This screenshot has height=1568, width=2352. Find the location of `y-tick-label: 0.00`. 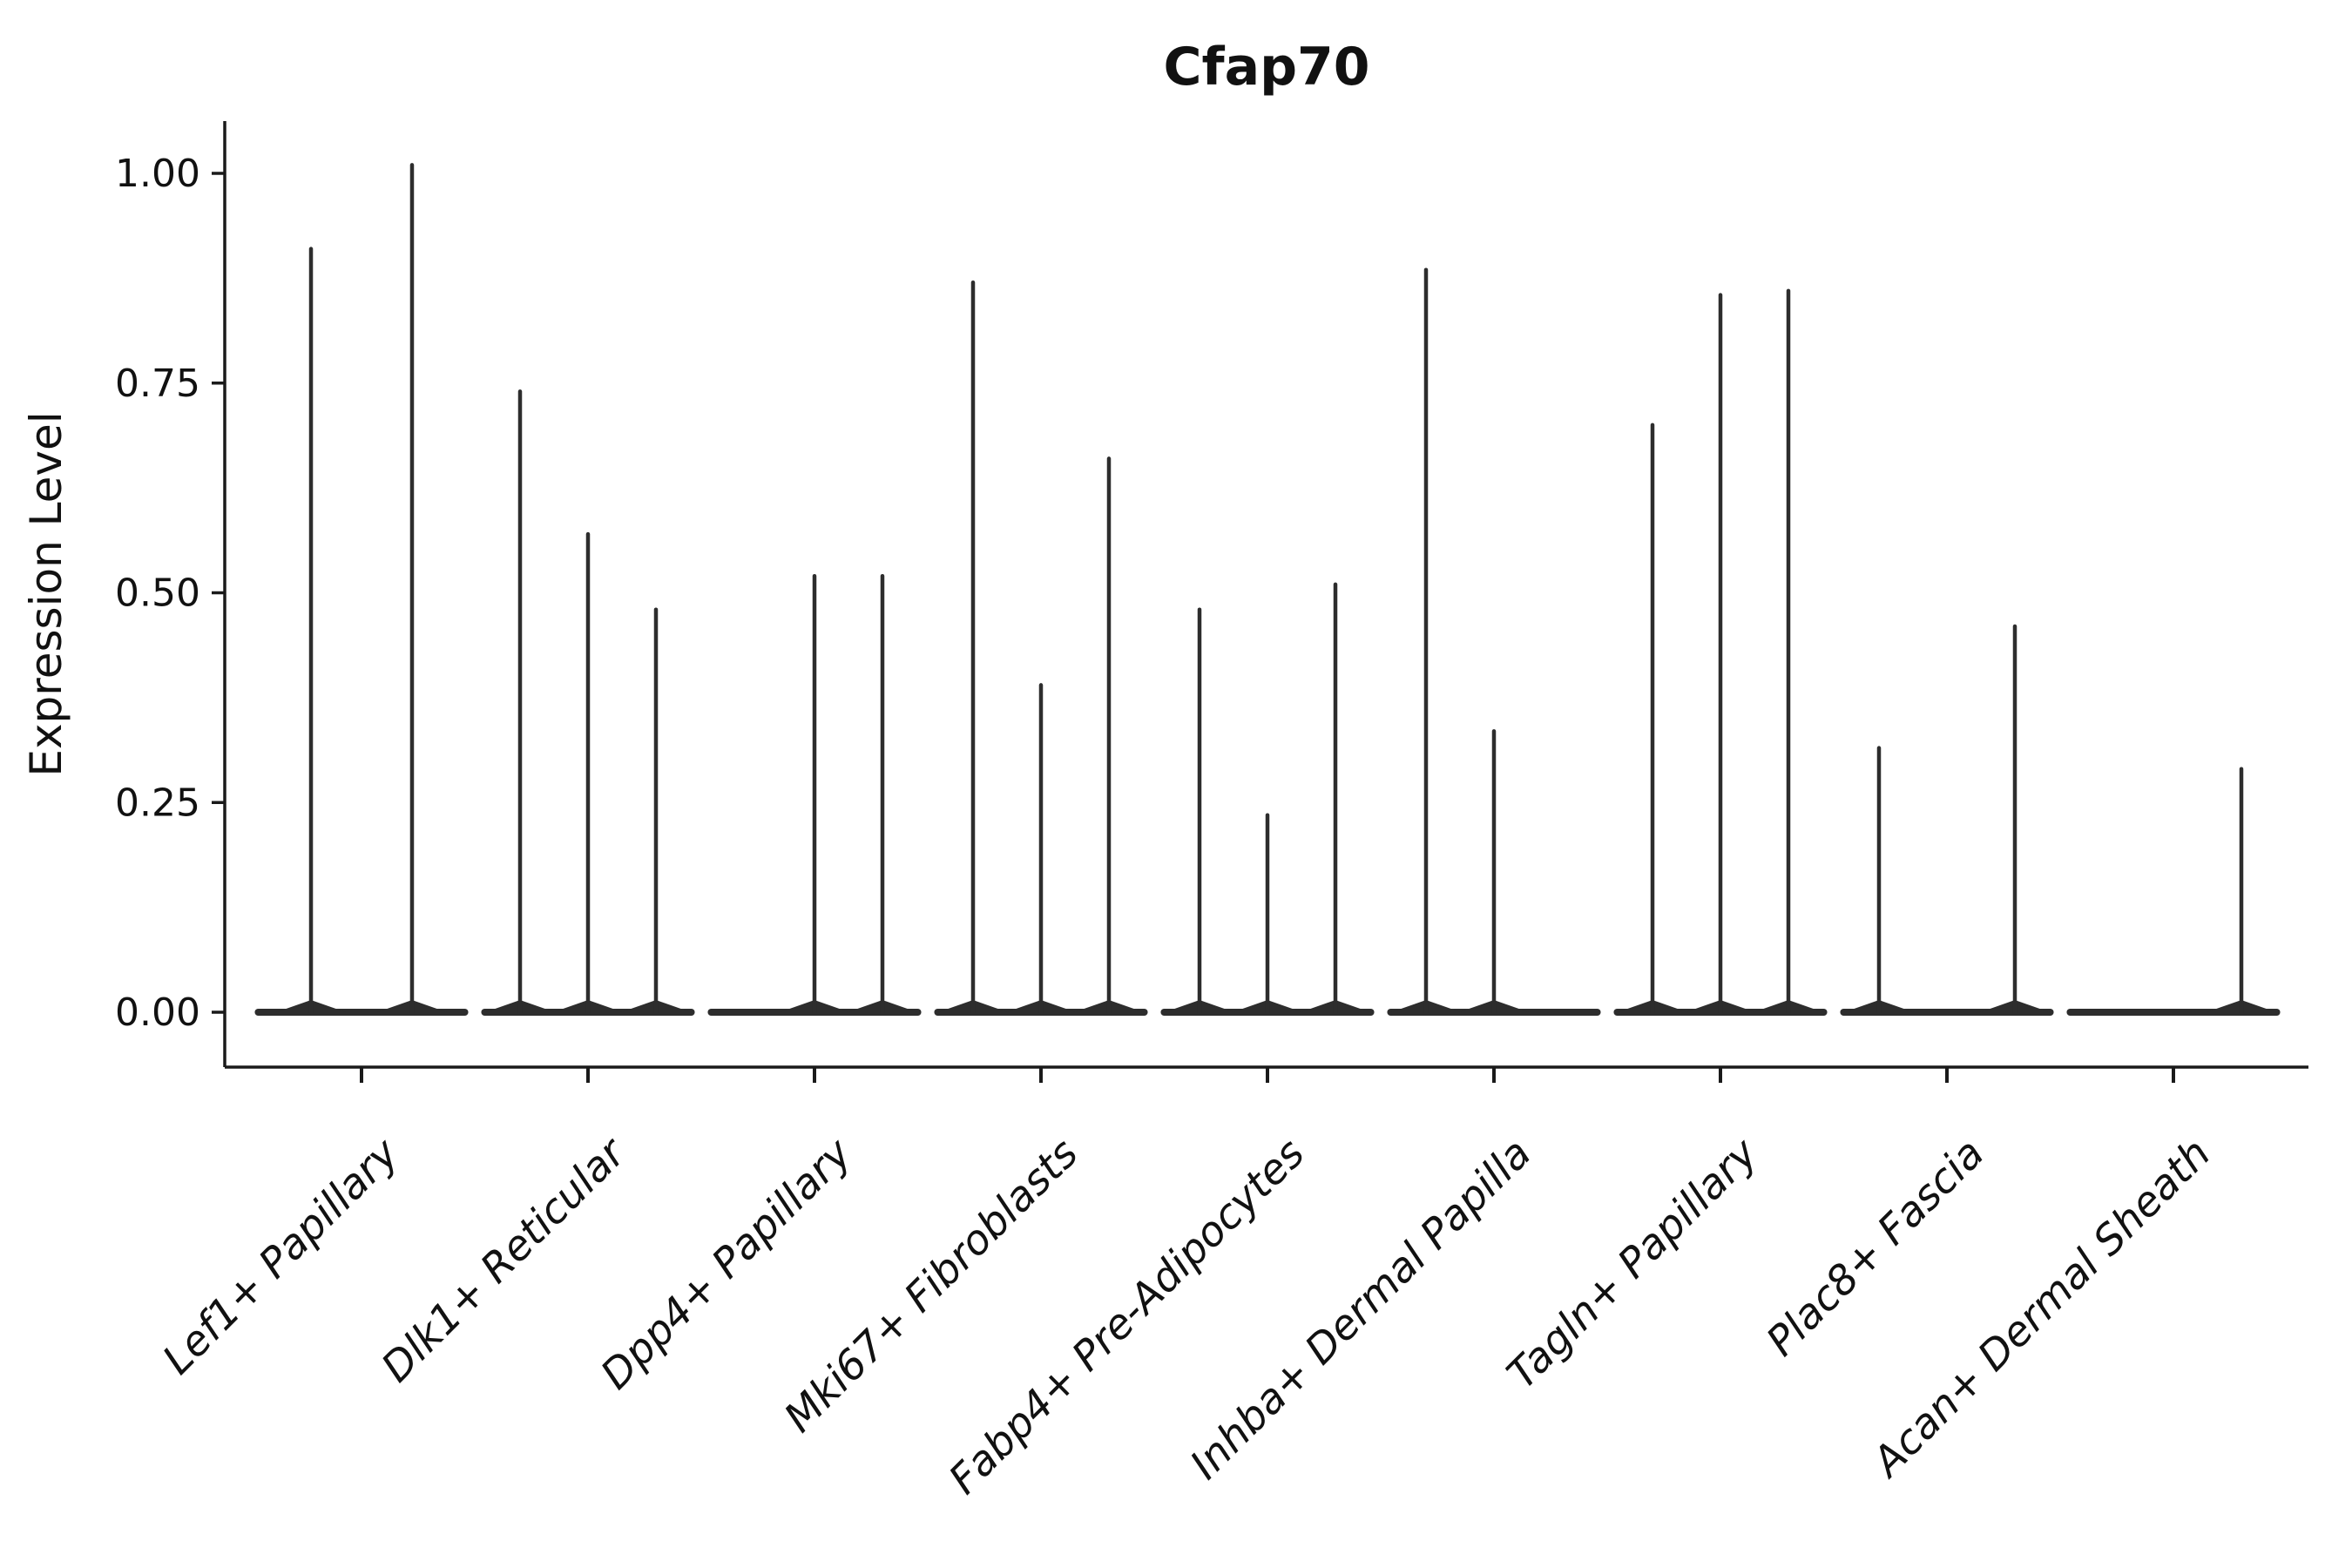

y-tick-label: 0.00 is located at coordinates (157, 1013).